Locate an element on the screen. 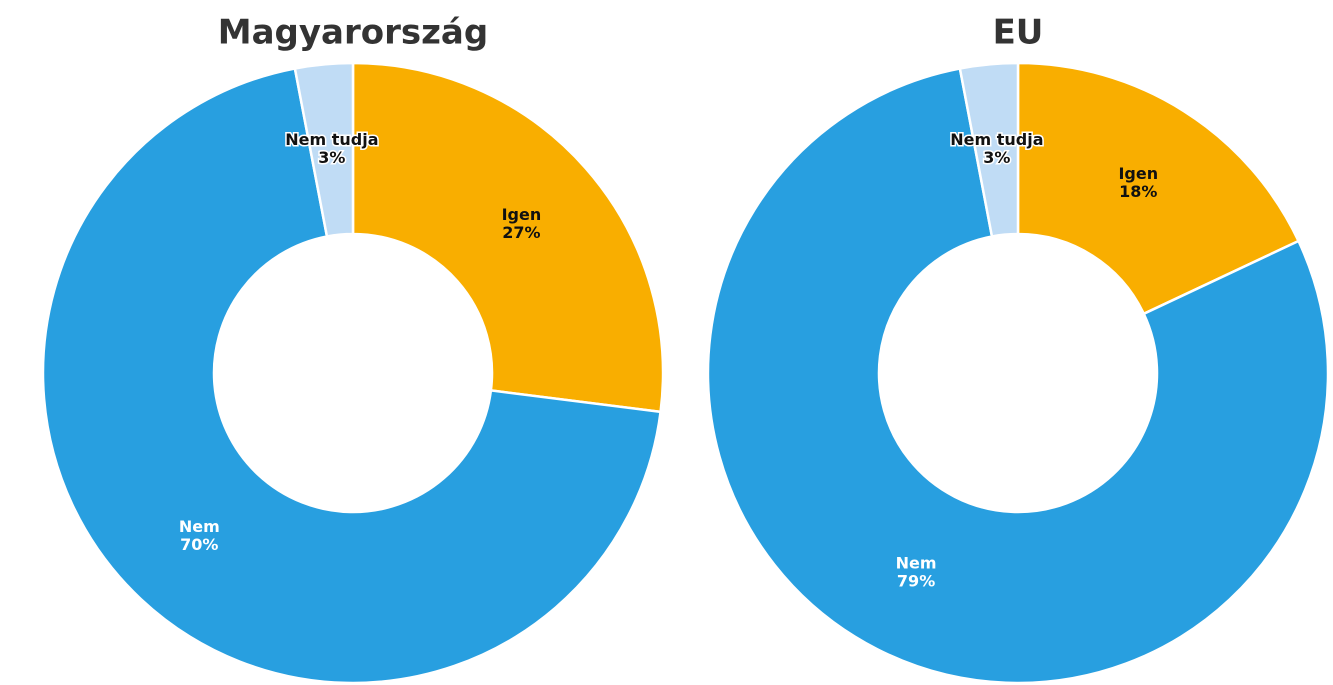 The image size is (1333, 685). chart-title: EU is located at coordinates (1018, 33).